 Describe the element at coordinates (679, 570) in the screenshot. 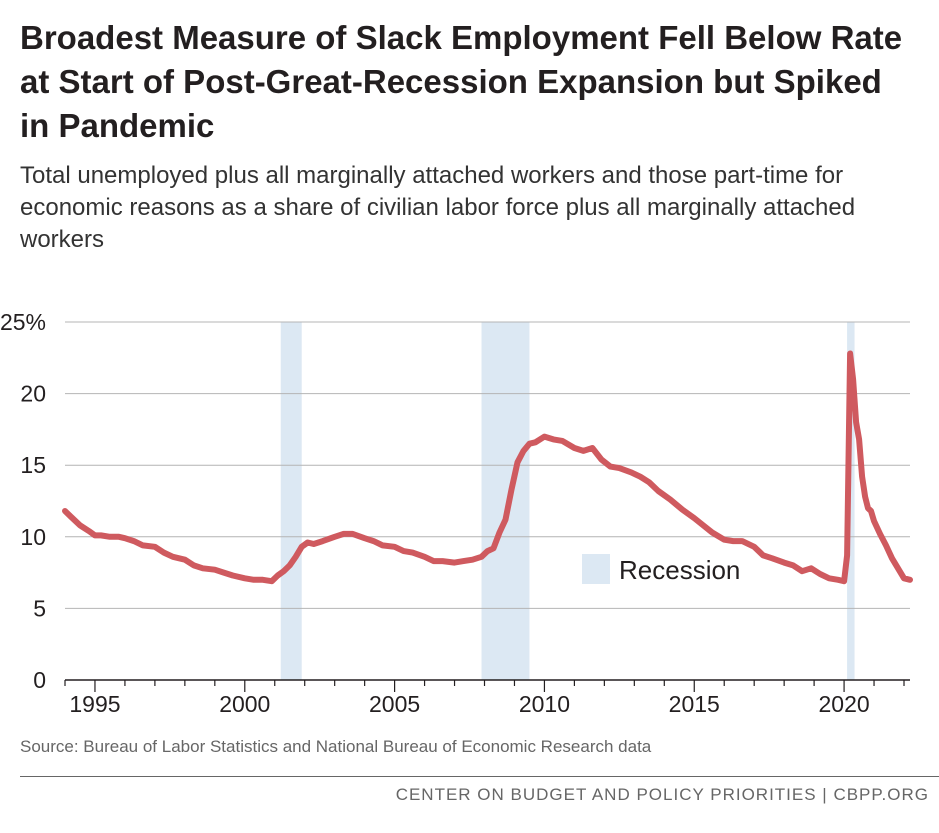

I see `legend-label-recession: Recession` at that location.